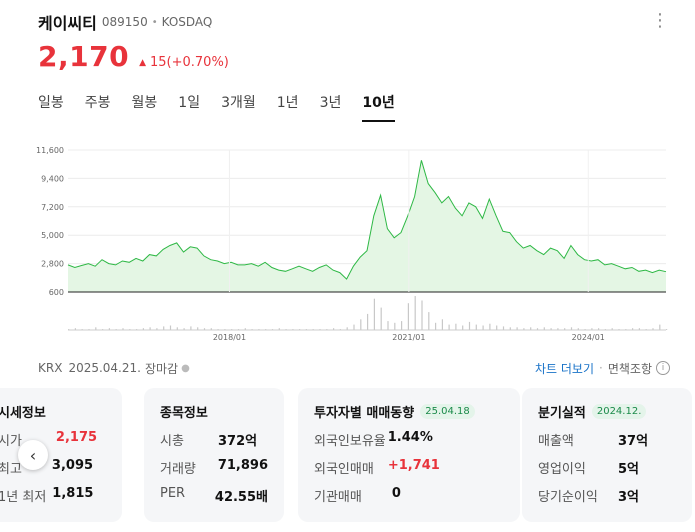  Describe the element at coordinates (242, 465) in the screenshot. I see `row-value: 71,896` at that location.